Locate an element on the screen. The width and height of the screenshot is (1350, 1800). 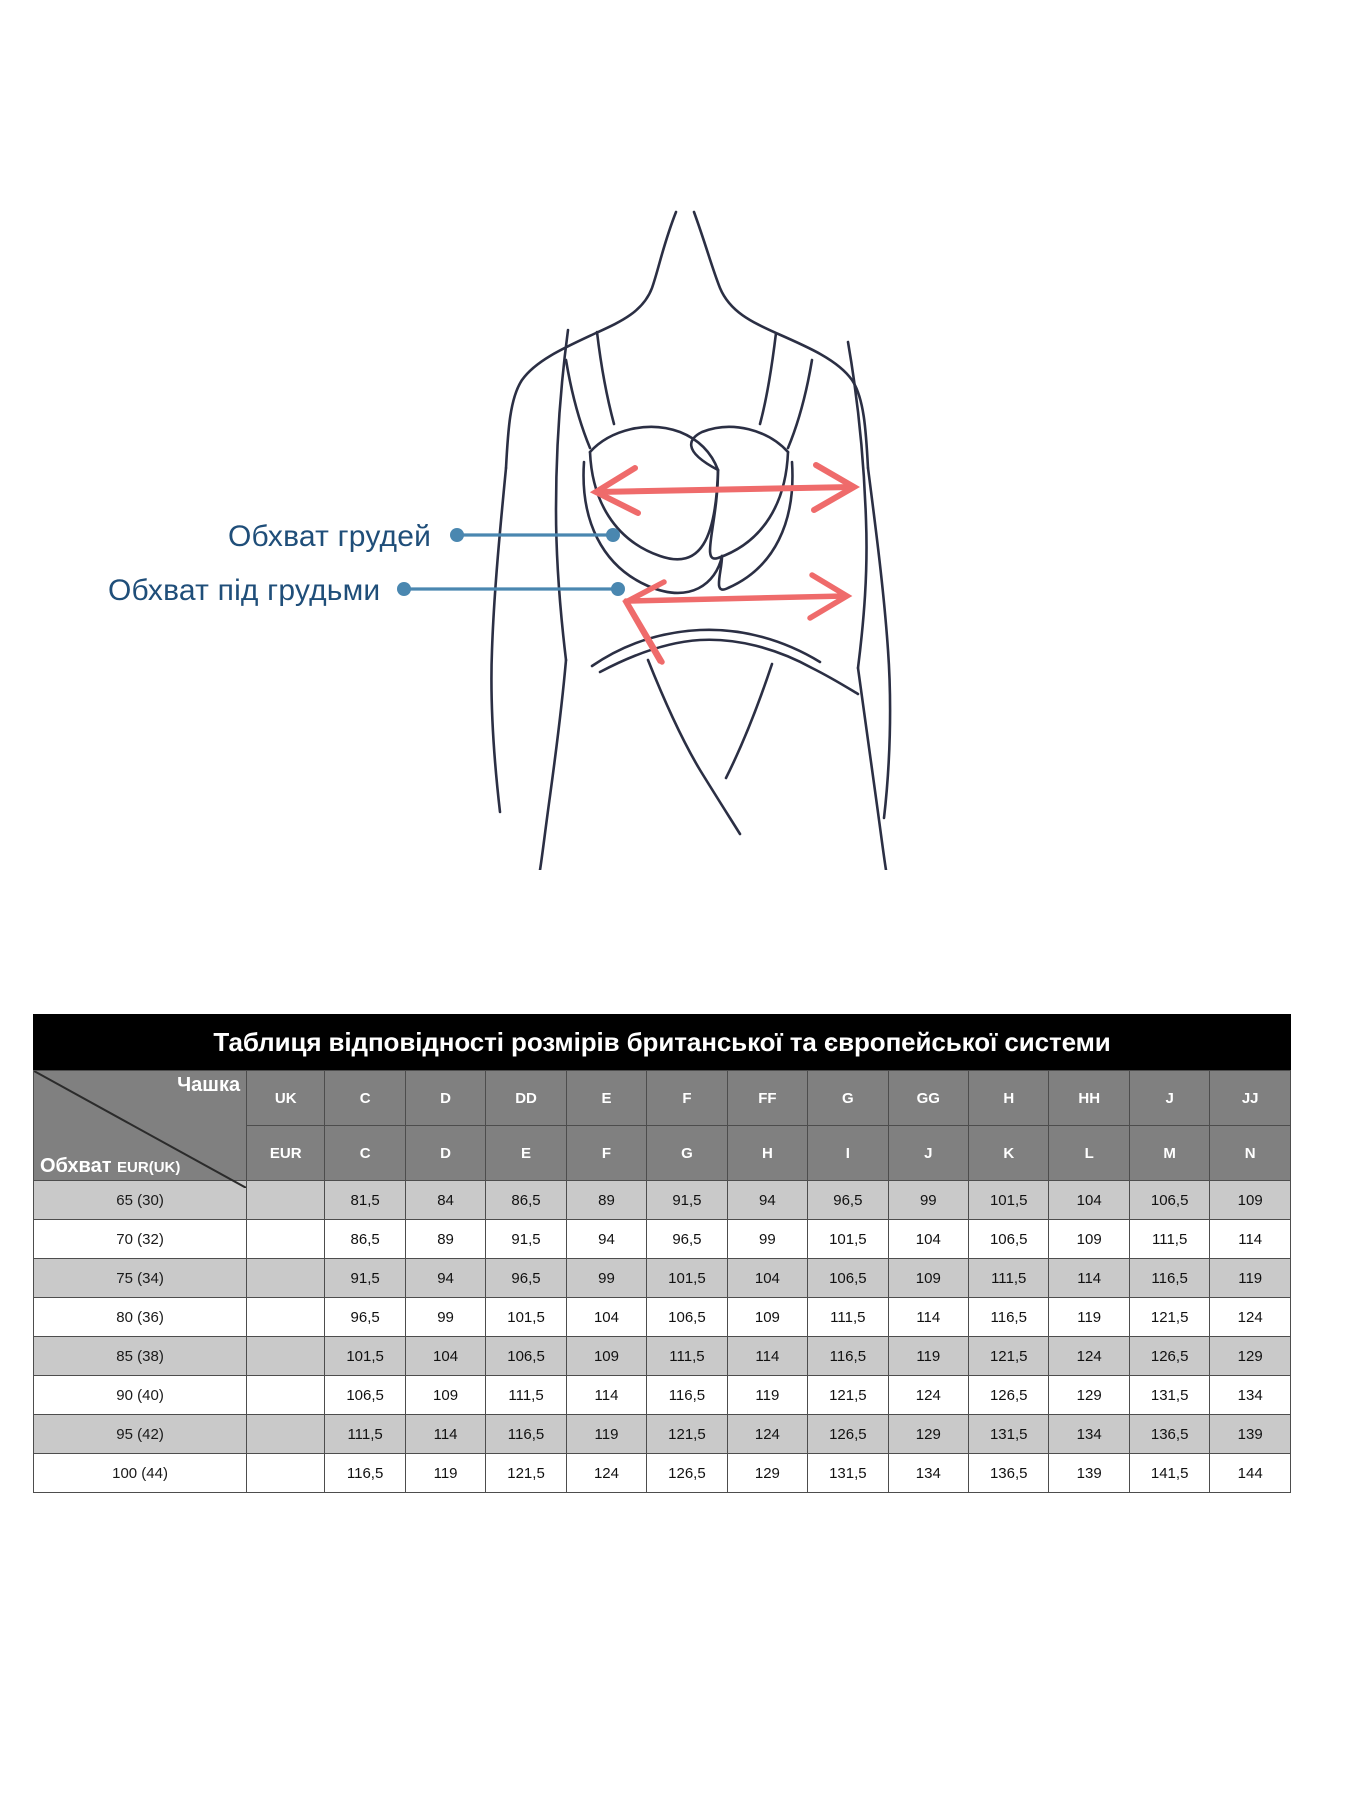
row-header-band: 95 (42) is located at coordinates (140, 1434).